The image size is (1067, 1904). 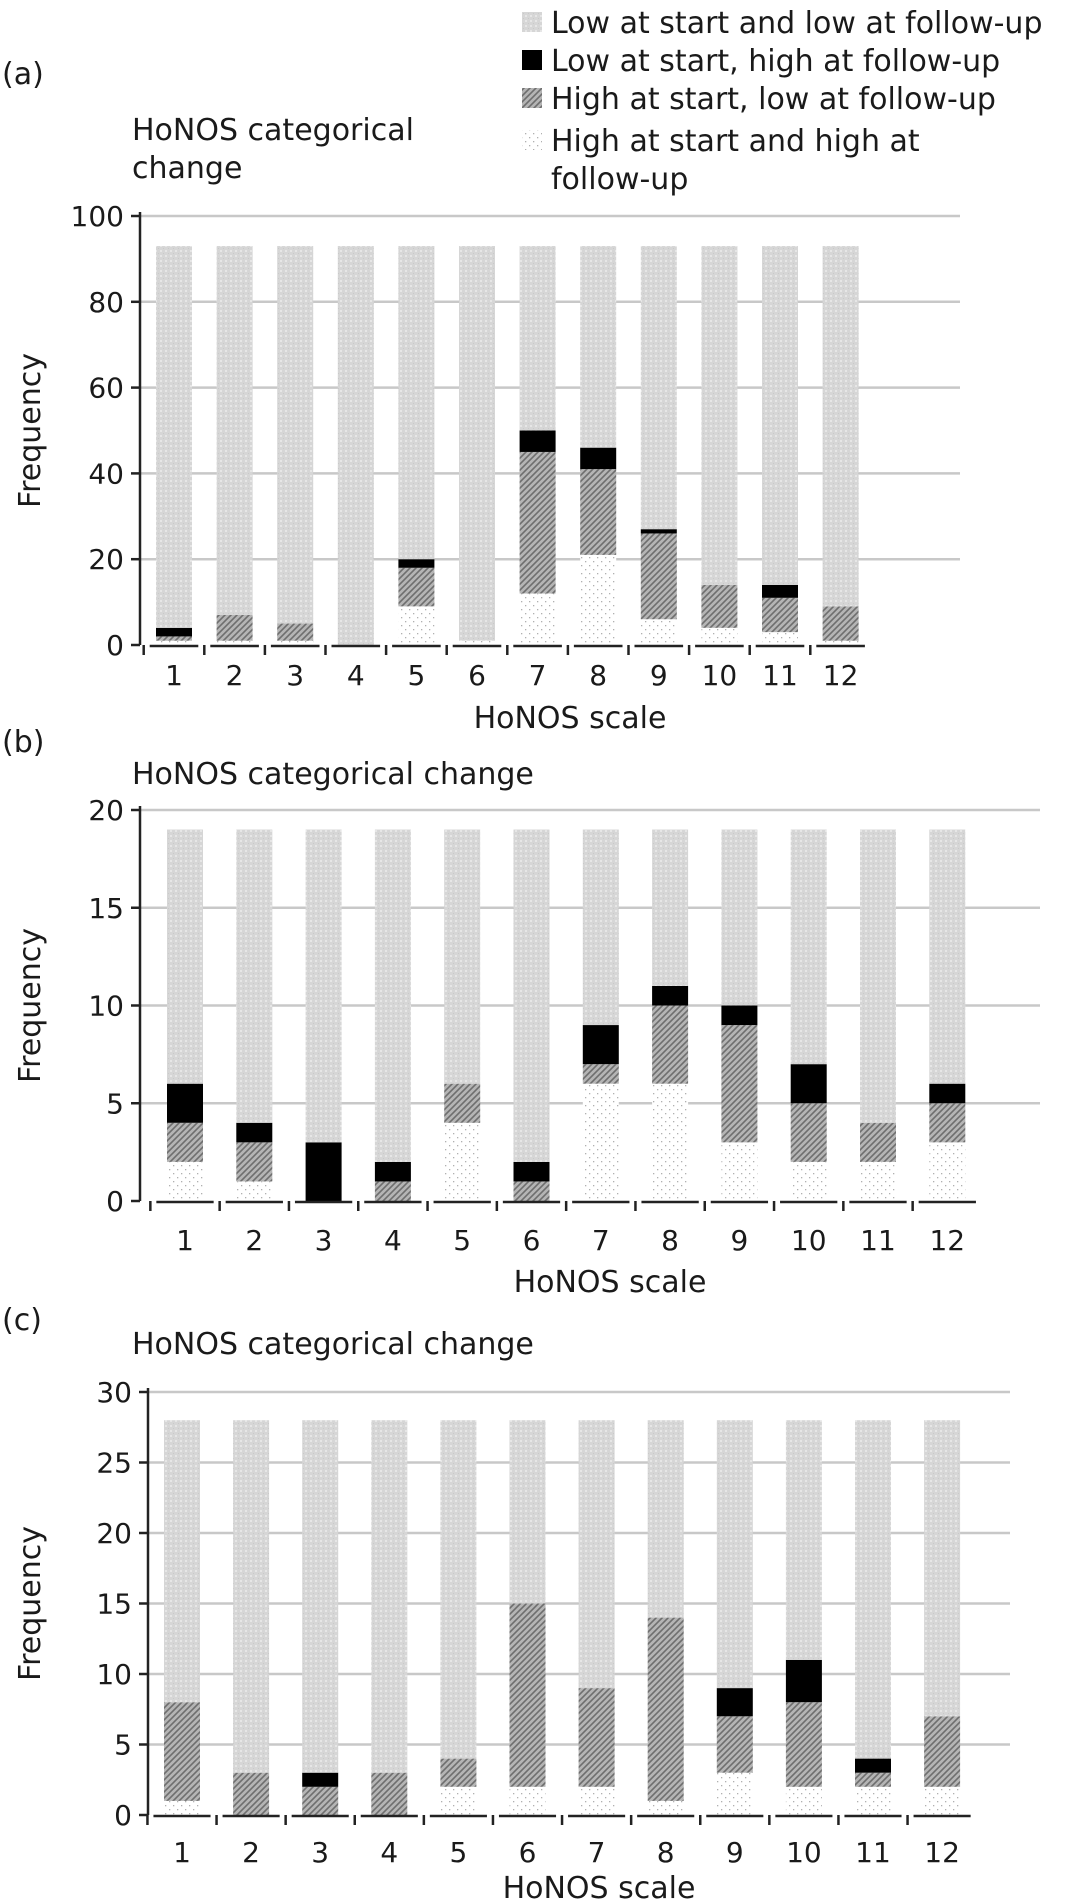 I want to click on y-tick-label: 15, so click(x=106, y=908).